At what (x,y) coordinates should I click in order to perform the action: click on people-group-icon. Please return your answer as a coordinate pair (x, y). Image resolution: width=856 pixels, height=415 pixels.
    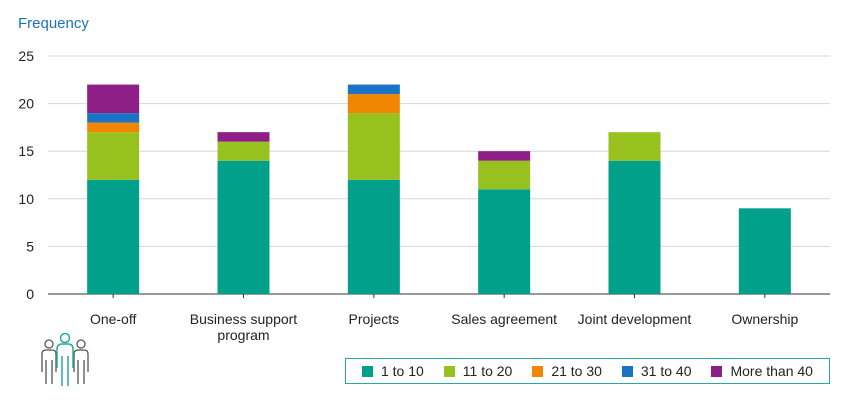
    Looking at the image, I should click on (65, 359).